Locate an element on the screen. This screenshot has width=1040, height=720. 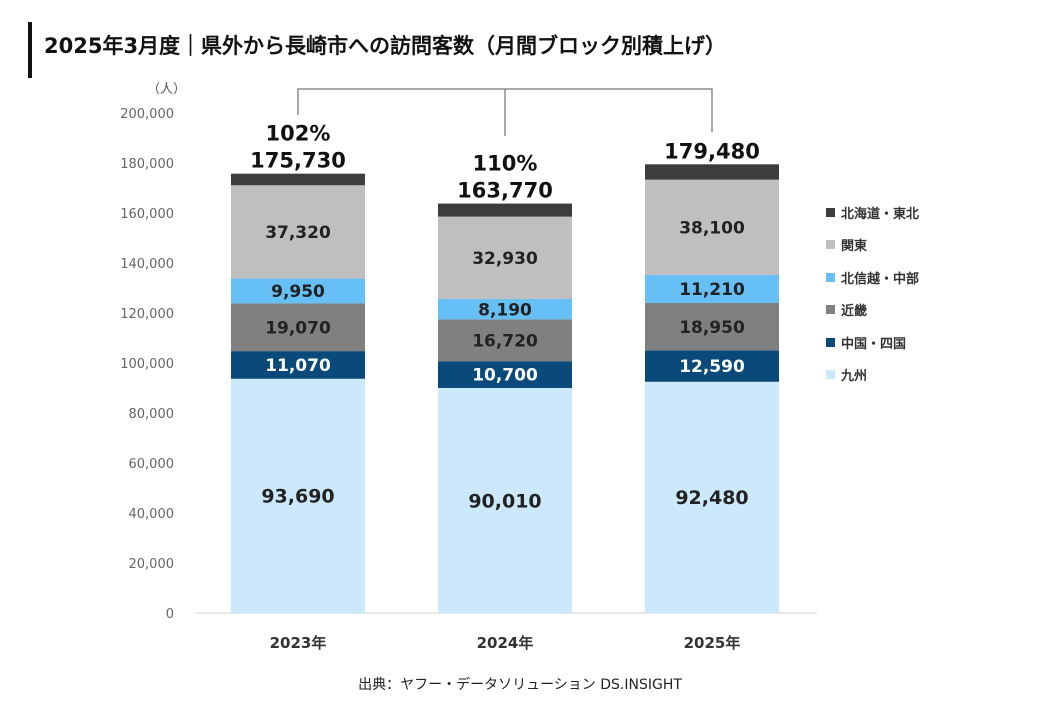
y-axis-unit-label: （人） is located at coordinates (167, 89).